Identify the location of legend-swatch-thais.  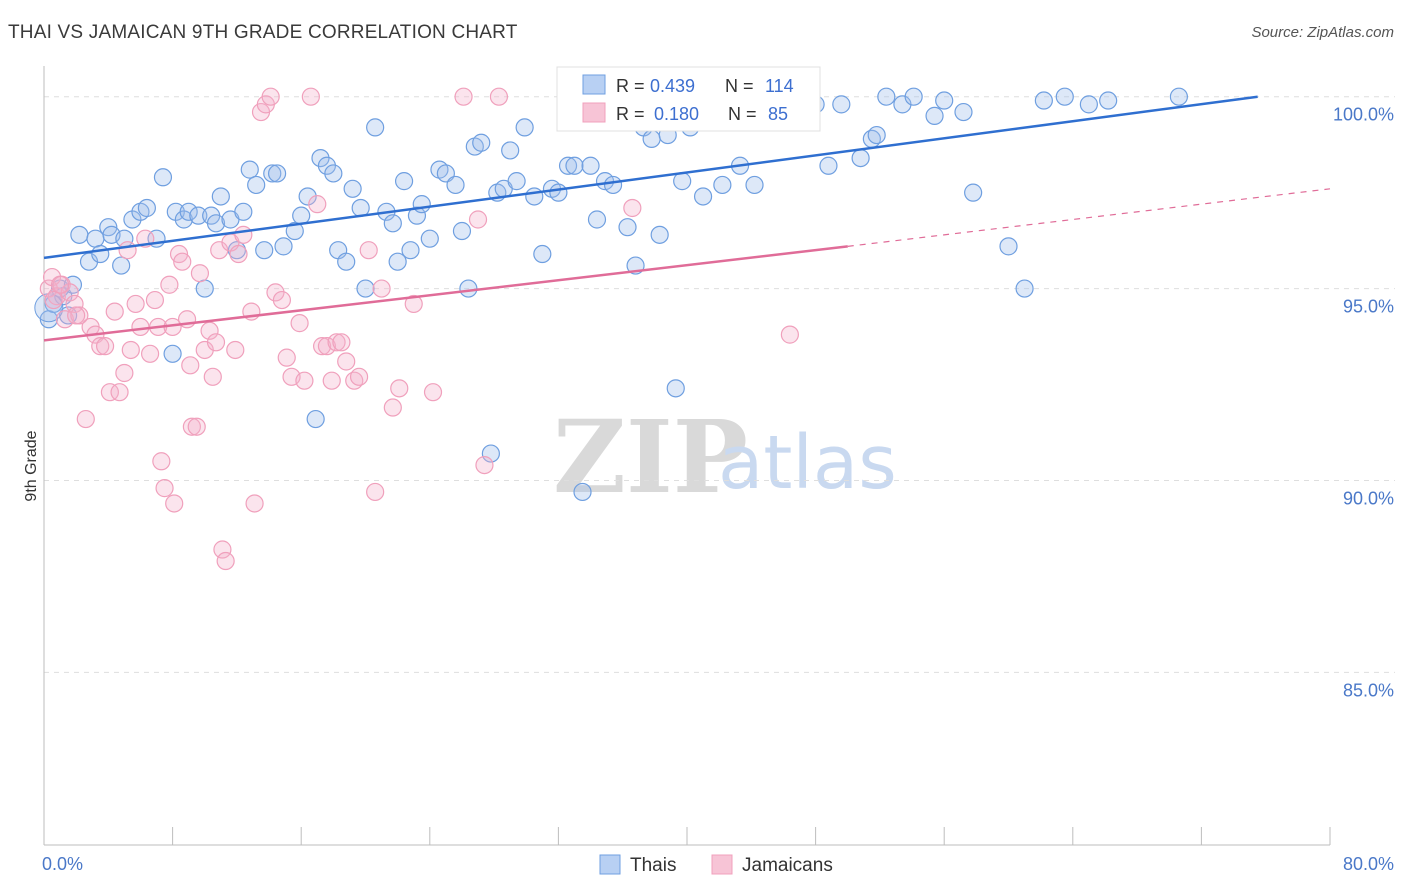
(610, 864).